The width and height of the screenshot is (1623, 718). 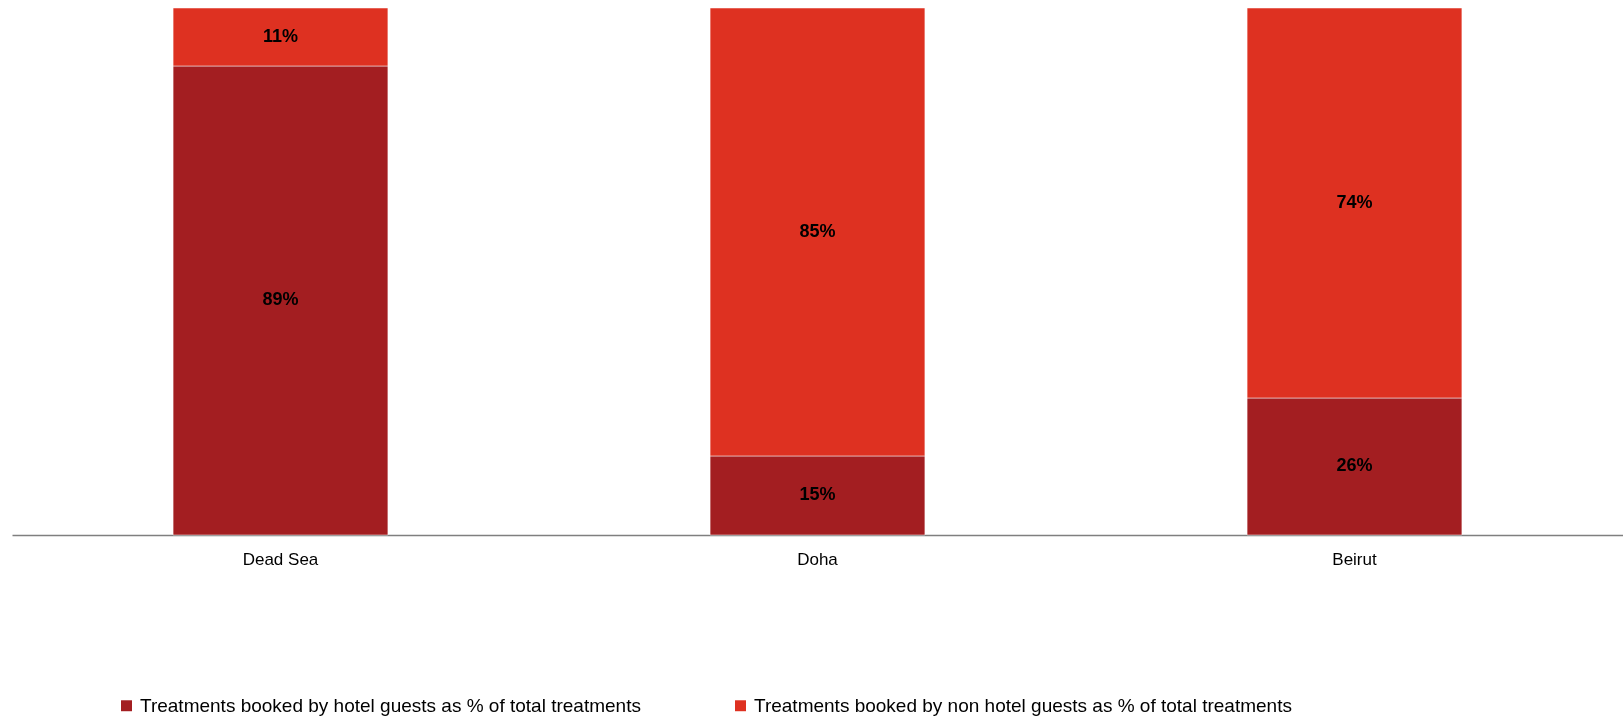 What do you see at coordinates (817, 230) in the screenshot?
I see `data-label: 85%` at bounding box center [817, 230].